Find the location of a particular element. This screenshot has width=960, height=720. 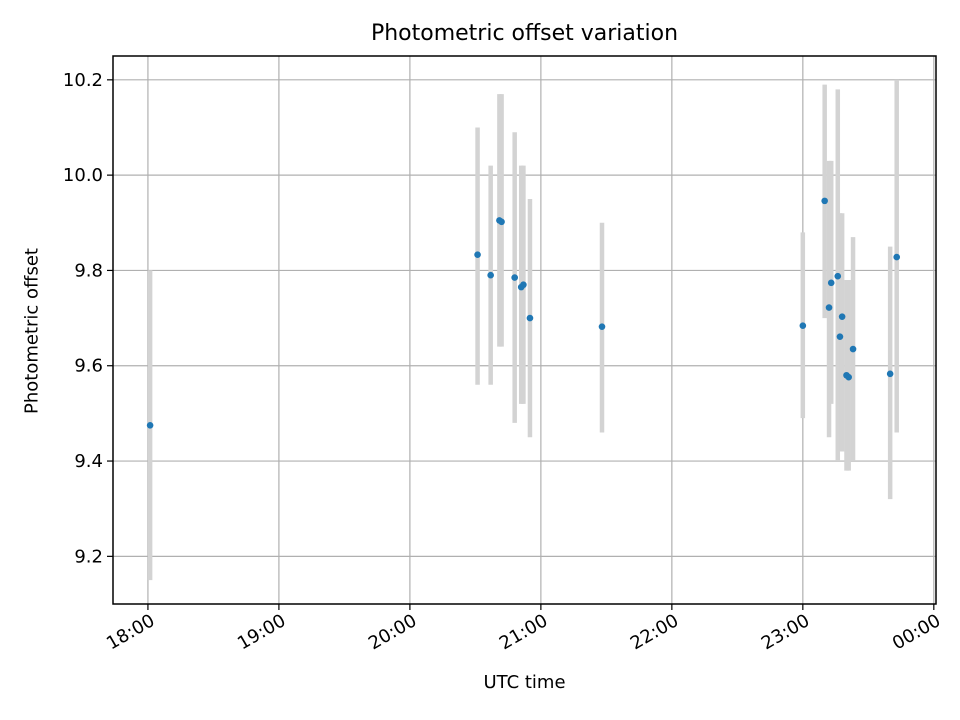

x-tick-label: 20:00 is located at coordinates (392, 632).